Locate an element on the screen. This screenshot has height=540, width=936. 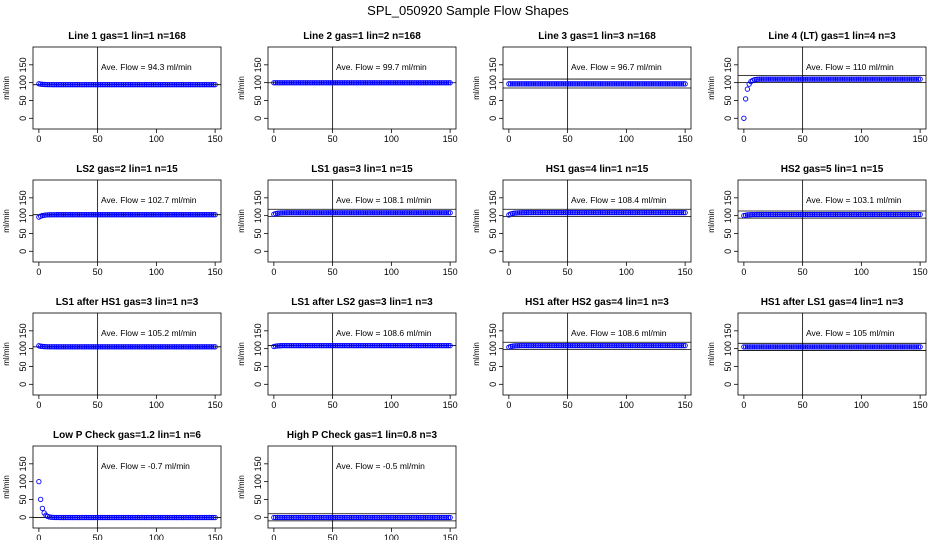
y-tick-label: 0 is located at coordinates (23, 517).